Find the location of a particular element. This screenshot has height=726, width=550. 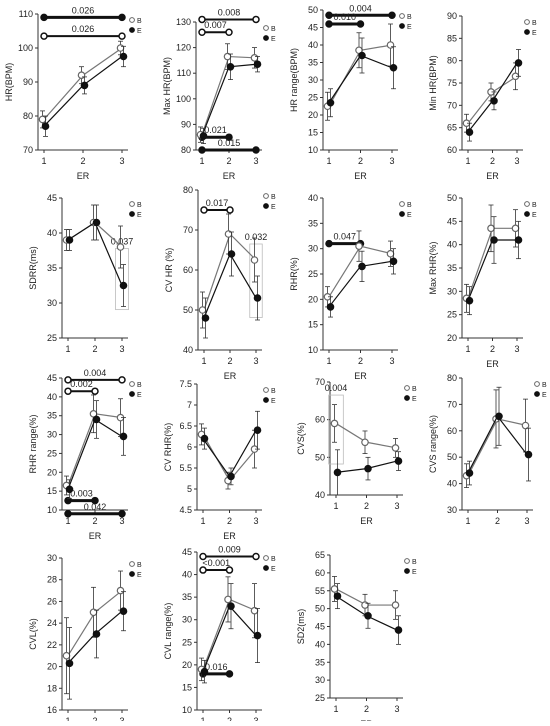

y-axis-label: CV HR (%) is located at coordinates (169, 270).